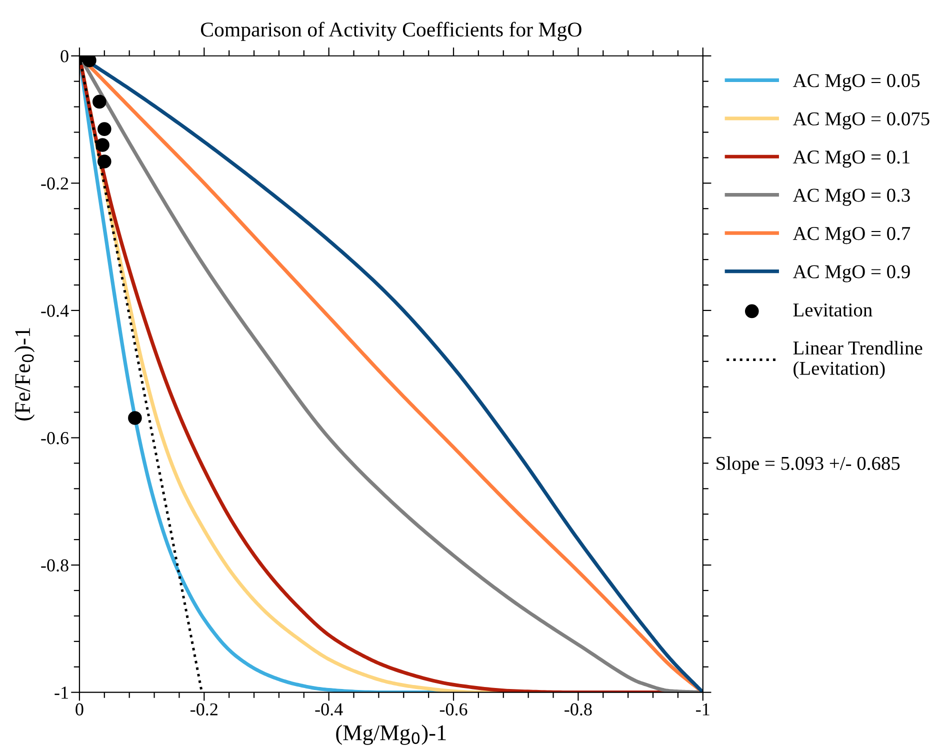  I want to click on legend-label: AC MgO = 0.1, so click(851, 159).